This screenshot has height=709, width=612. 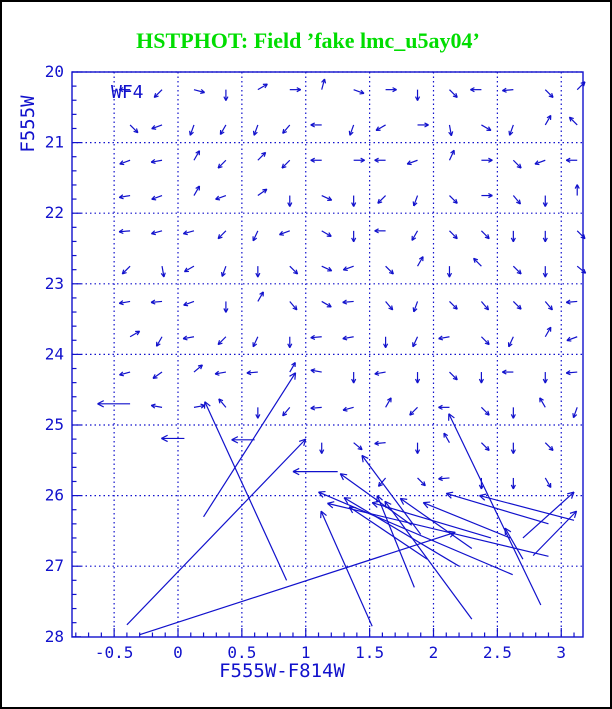 I want to click on x-tick-label: 0, so click(x=178, y=652).